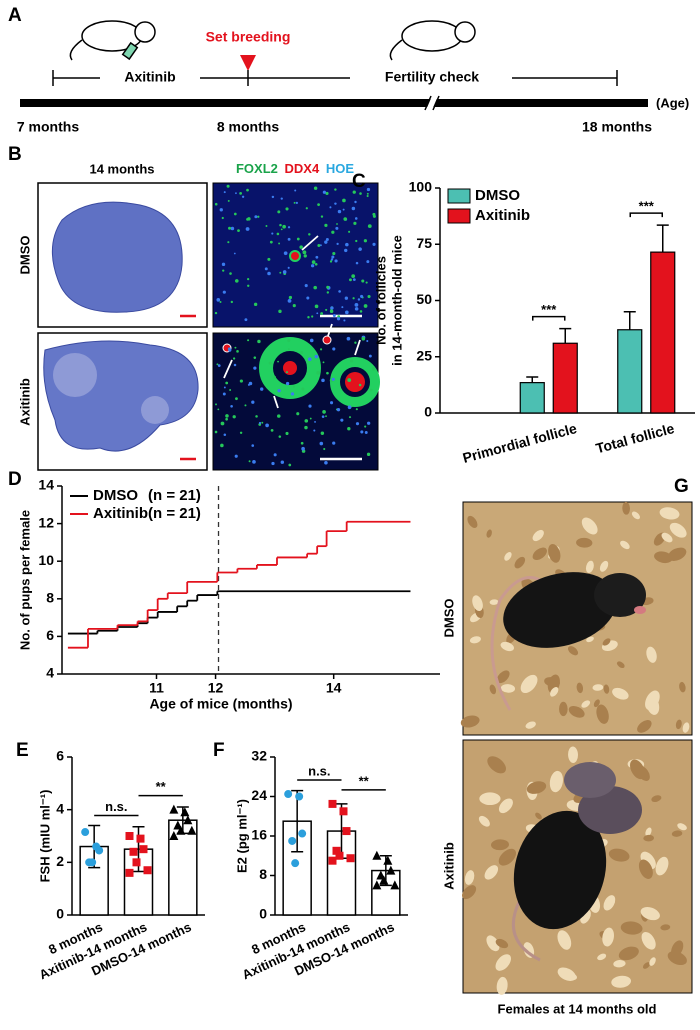  Describe the element at coordinates (120, 513) in the screenshot. I see `legend-label: Axitinib` at that location.